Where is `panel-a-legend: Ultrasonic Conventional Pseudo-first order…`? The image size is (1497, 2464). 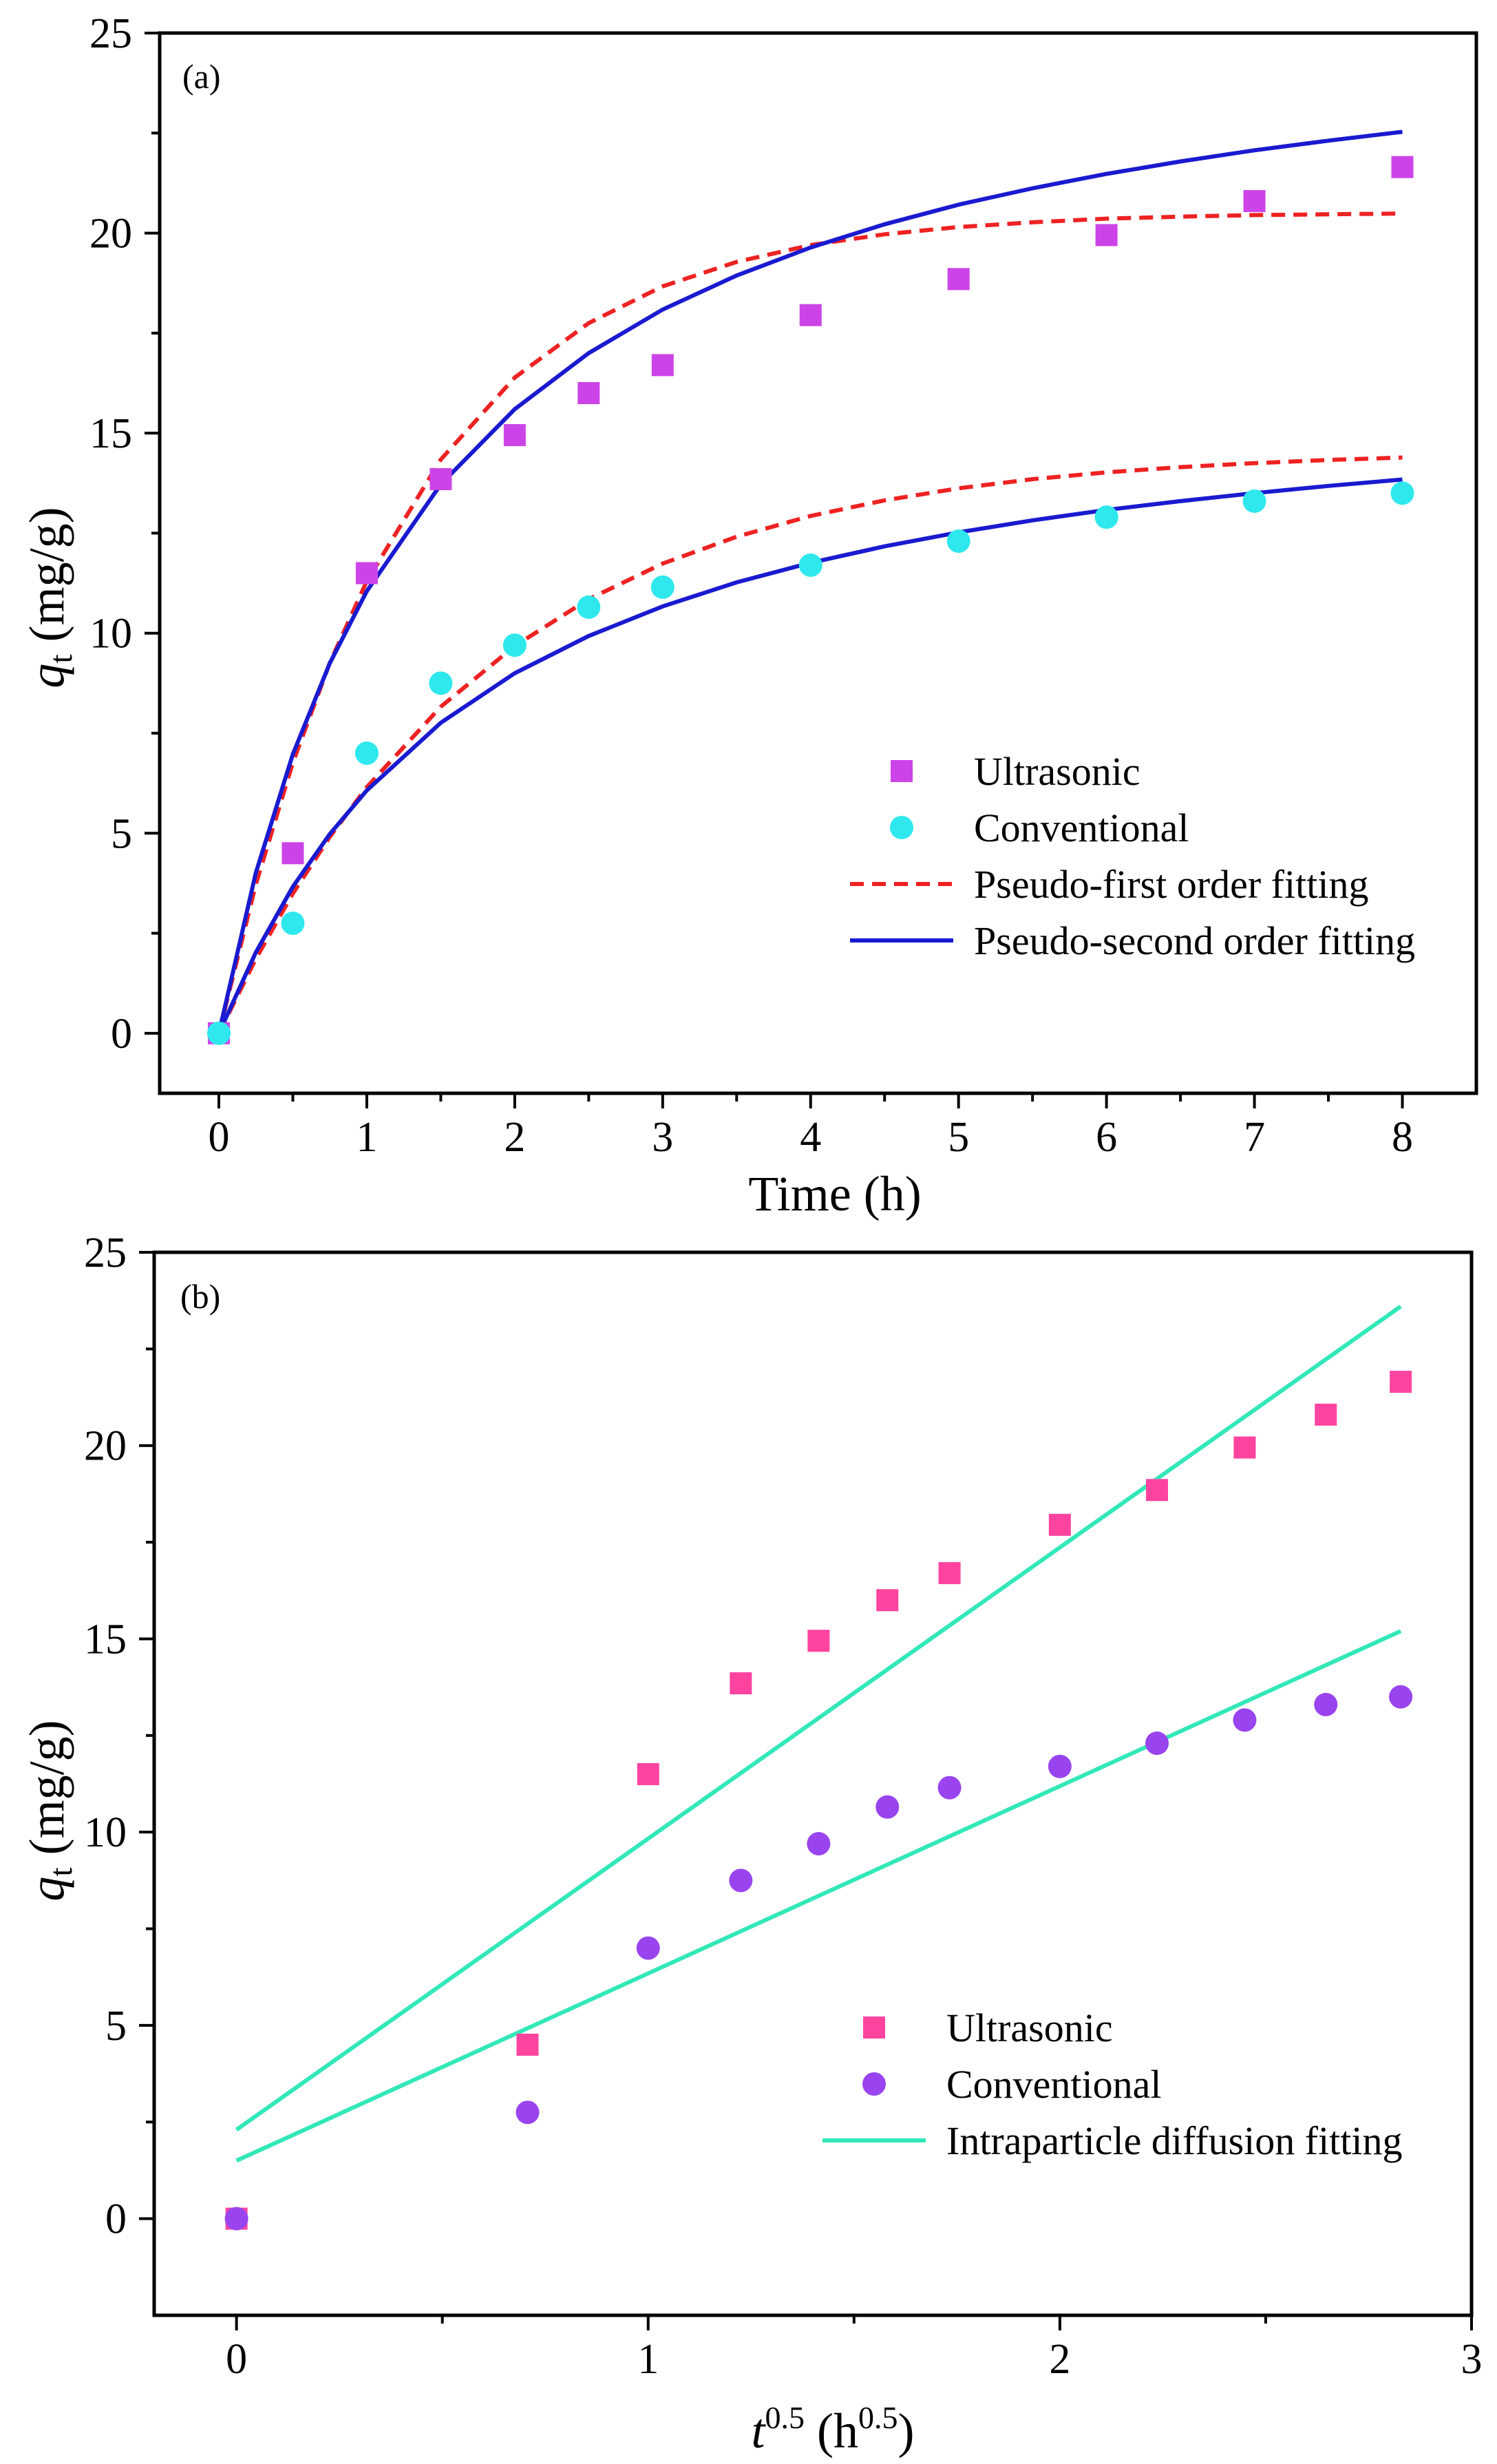
panel-a-legend: Ultrasonic Conventional Pseudo-first order… is located at coordinates (1132, 856).